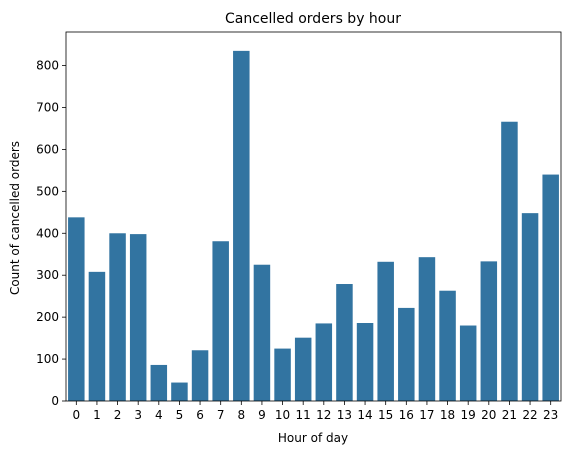  Describe the element at coordinates (550, 415) in the screenshot. I see `x-tick-label: 23` at that location.